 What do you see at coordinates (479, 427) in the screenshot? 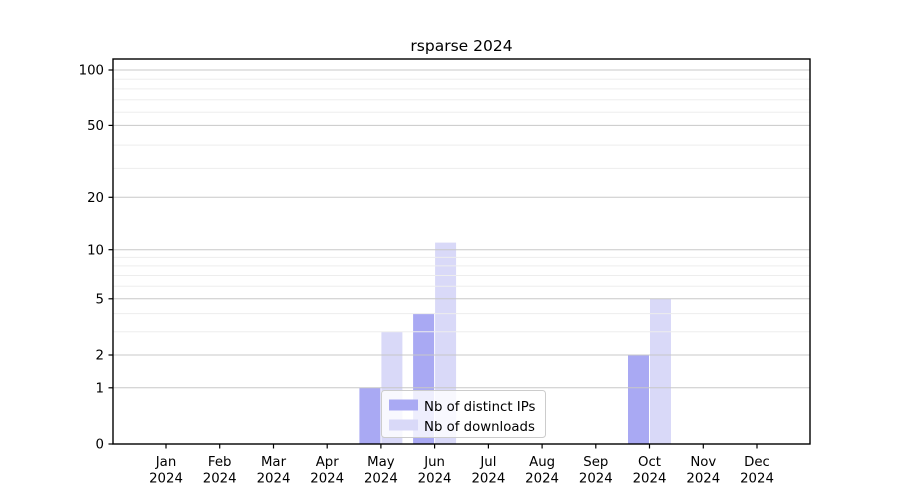
I see `legend-label: Nb of downloads` at bounding box center [479, 427].